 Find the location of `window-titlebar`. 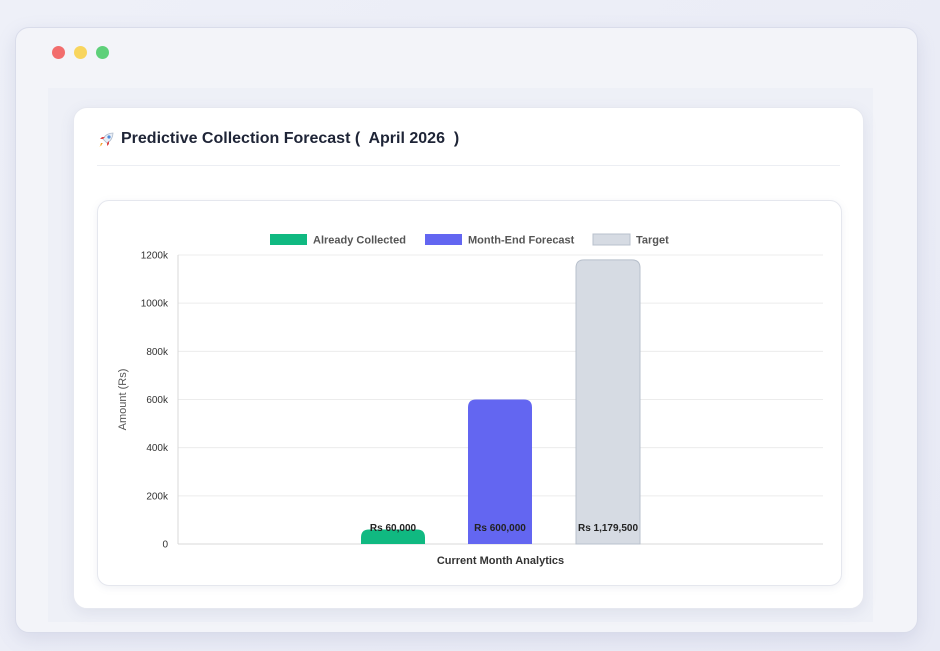

window-titlebar is located at coordinates (466, 53).